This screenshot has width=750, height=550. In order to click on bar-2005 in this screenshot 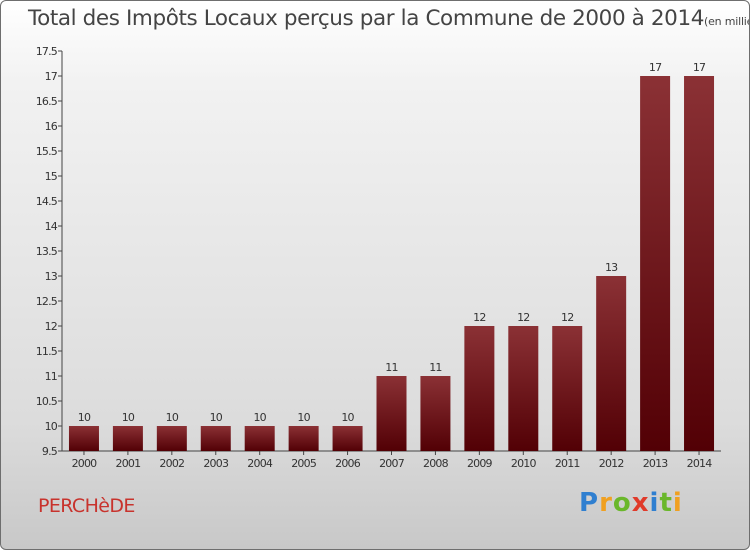, I will do `click(303, 438)`.